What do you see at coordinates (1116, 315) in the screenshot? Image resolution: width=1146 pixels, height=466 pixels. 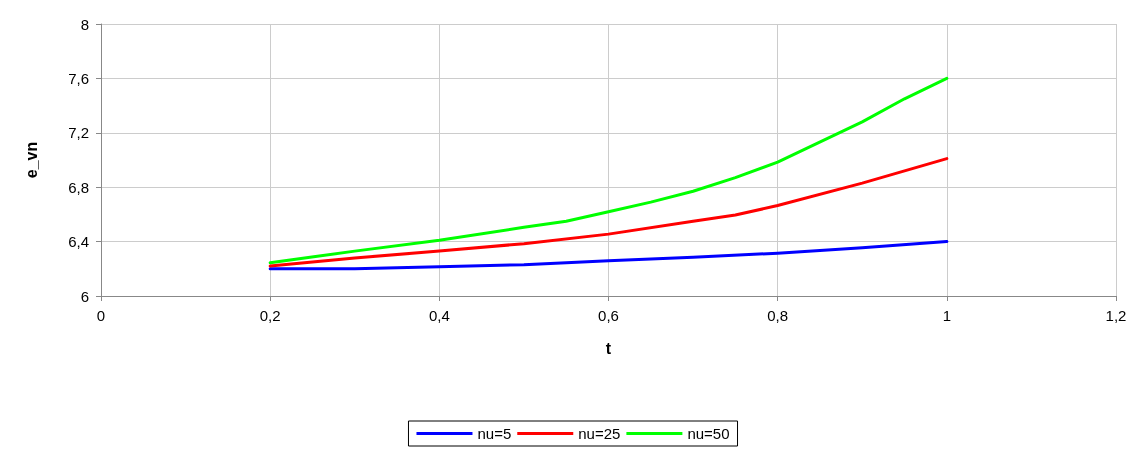 I see `x-tick-label: 1,2` at bounding box center [1116, 315].